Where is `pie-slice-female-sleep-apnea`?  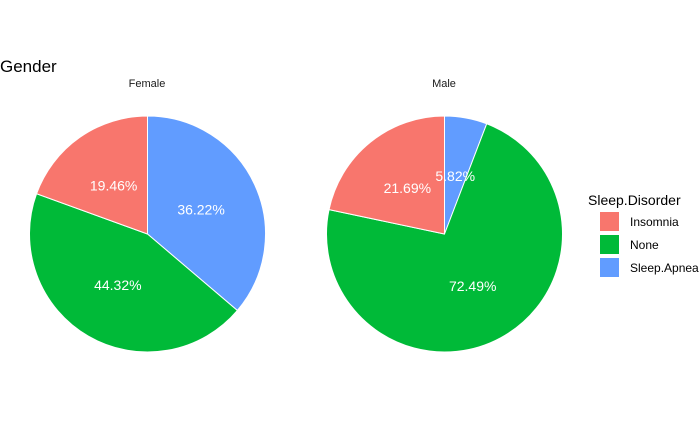
pie-slice-female-sleep-apnea is located at coordinates (206, 213).